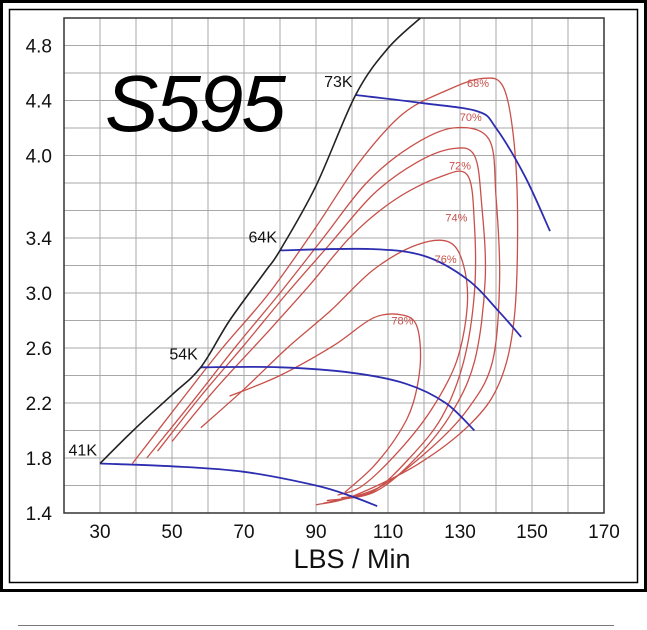 This screenshot has width=647, height=630. I want to click on y-tick-label: 2.6, so click(39, 349).